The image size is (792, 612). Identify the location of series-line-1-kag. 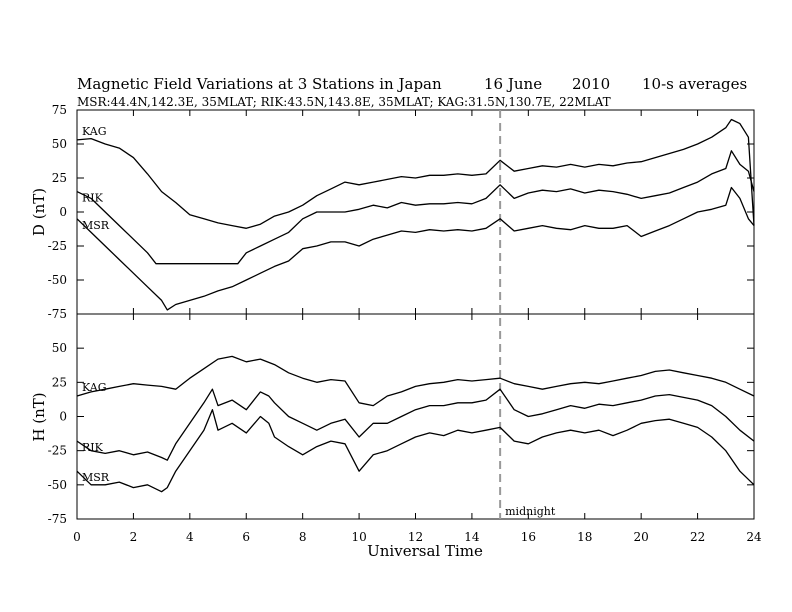
(415, 381).